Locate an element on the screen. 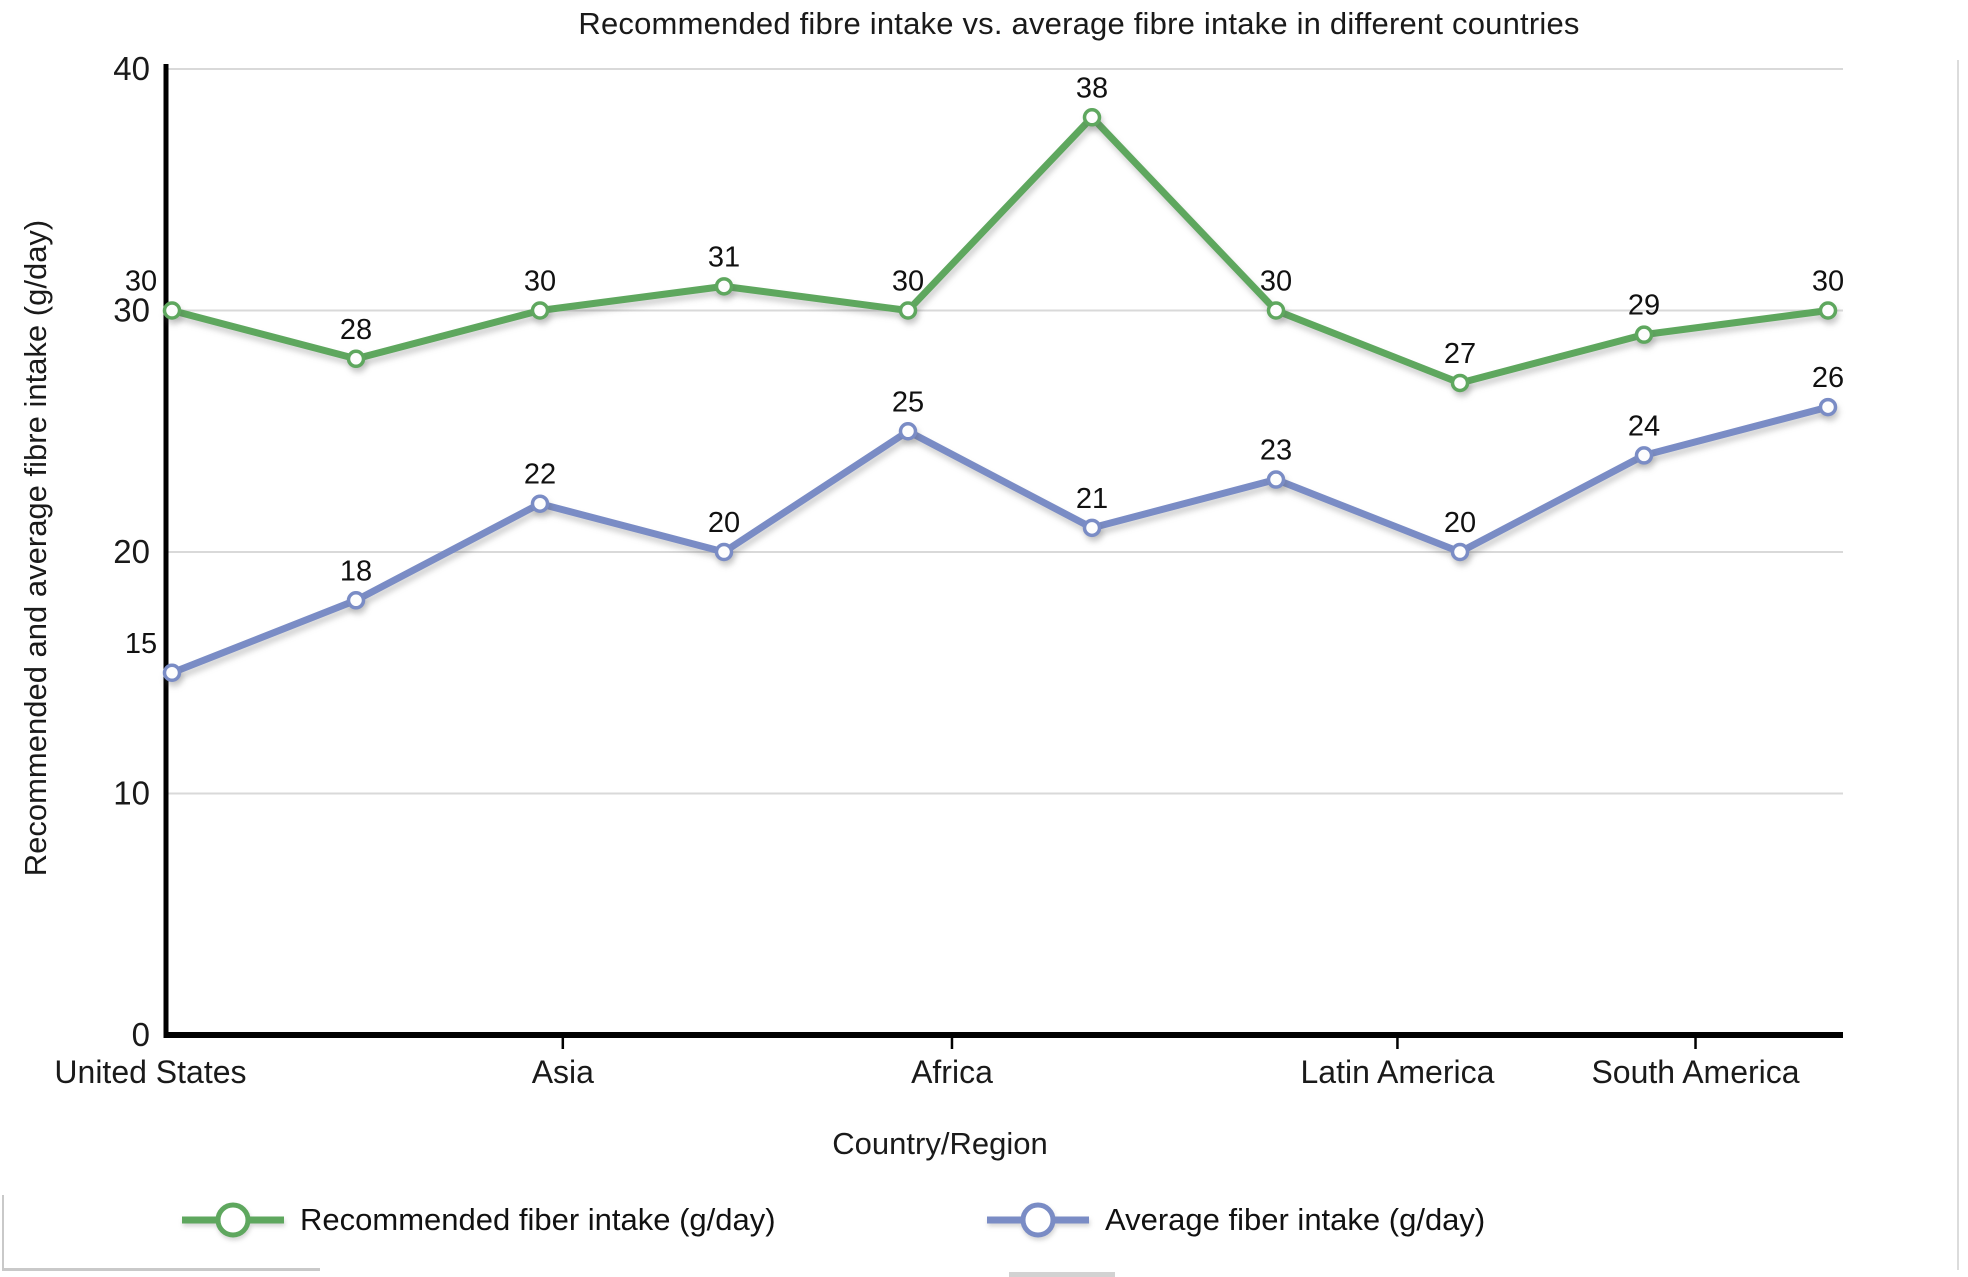  data-point-label-average: 24 is located at coordinates (1644, 426).